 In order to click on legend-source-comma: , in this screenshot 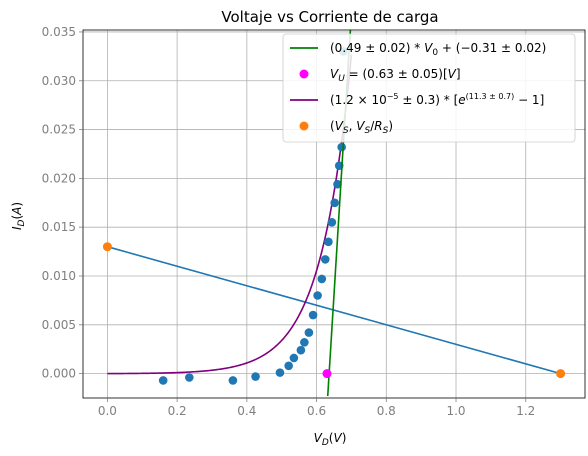, I will do `click(353, 126)`.